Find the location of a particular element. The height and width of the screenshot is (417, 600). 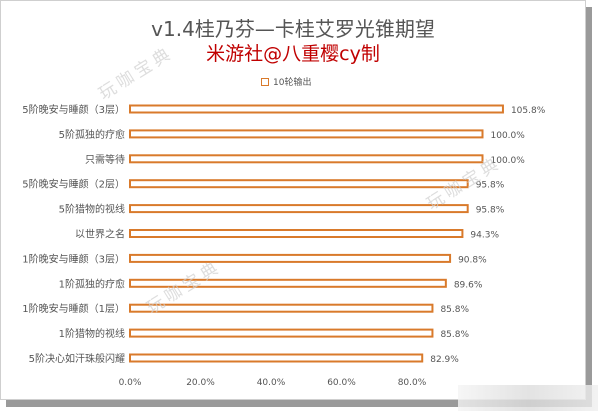

blurred-corner is located at coordinates (528, 398).